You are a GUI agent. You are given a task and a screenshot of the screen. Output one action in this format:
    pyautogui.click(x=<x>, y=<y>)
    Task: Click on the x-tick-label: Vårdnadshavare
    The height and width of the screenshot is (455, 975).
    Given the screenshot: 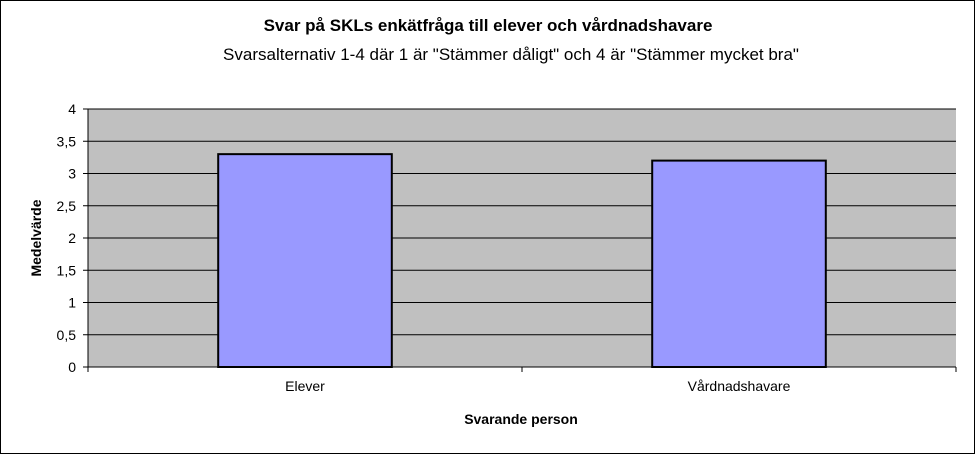 What is the action you would take?
    pyautogui.click(x=739, y=386)
    